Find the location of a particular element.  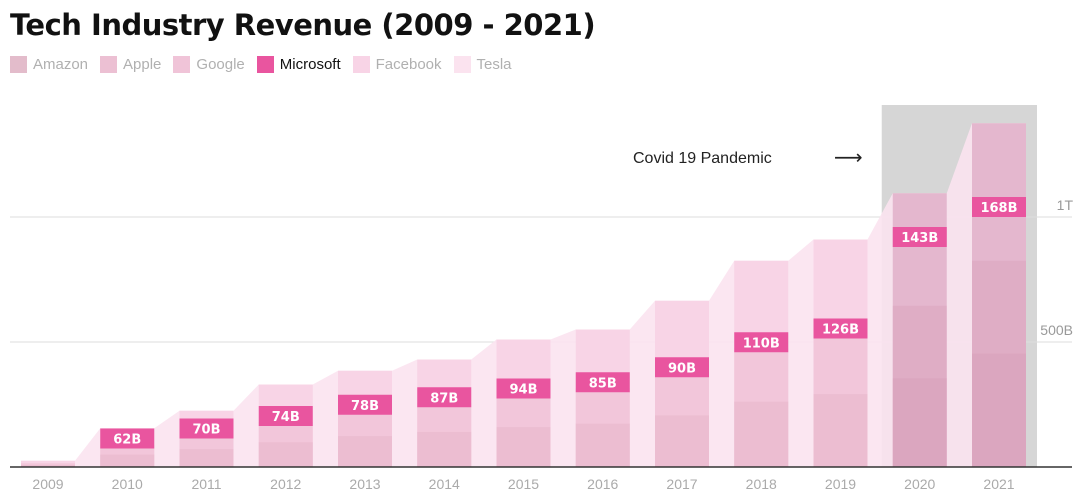

microsoft-label-2017: 90B is located at coordinates (682, 367).